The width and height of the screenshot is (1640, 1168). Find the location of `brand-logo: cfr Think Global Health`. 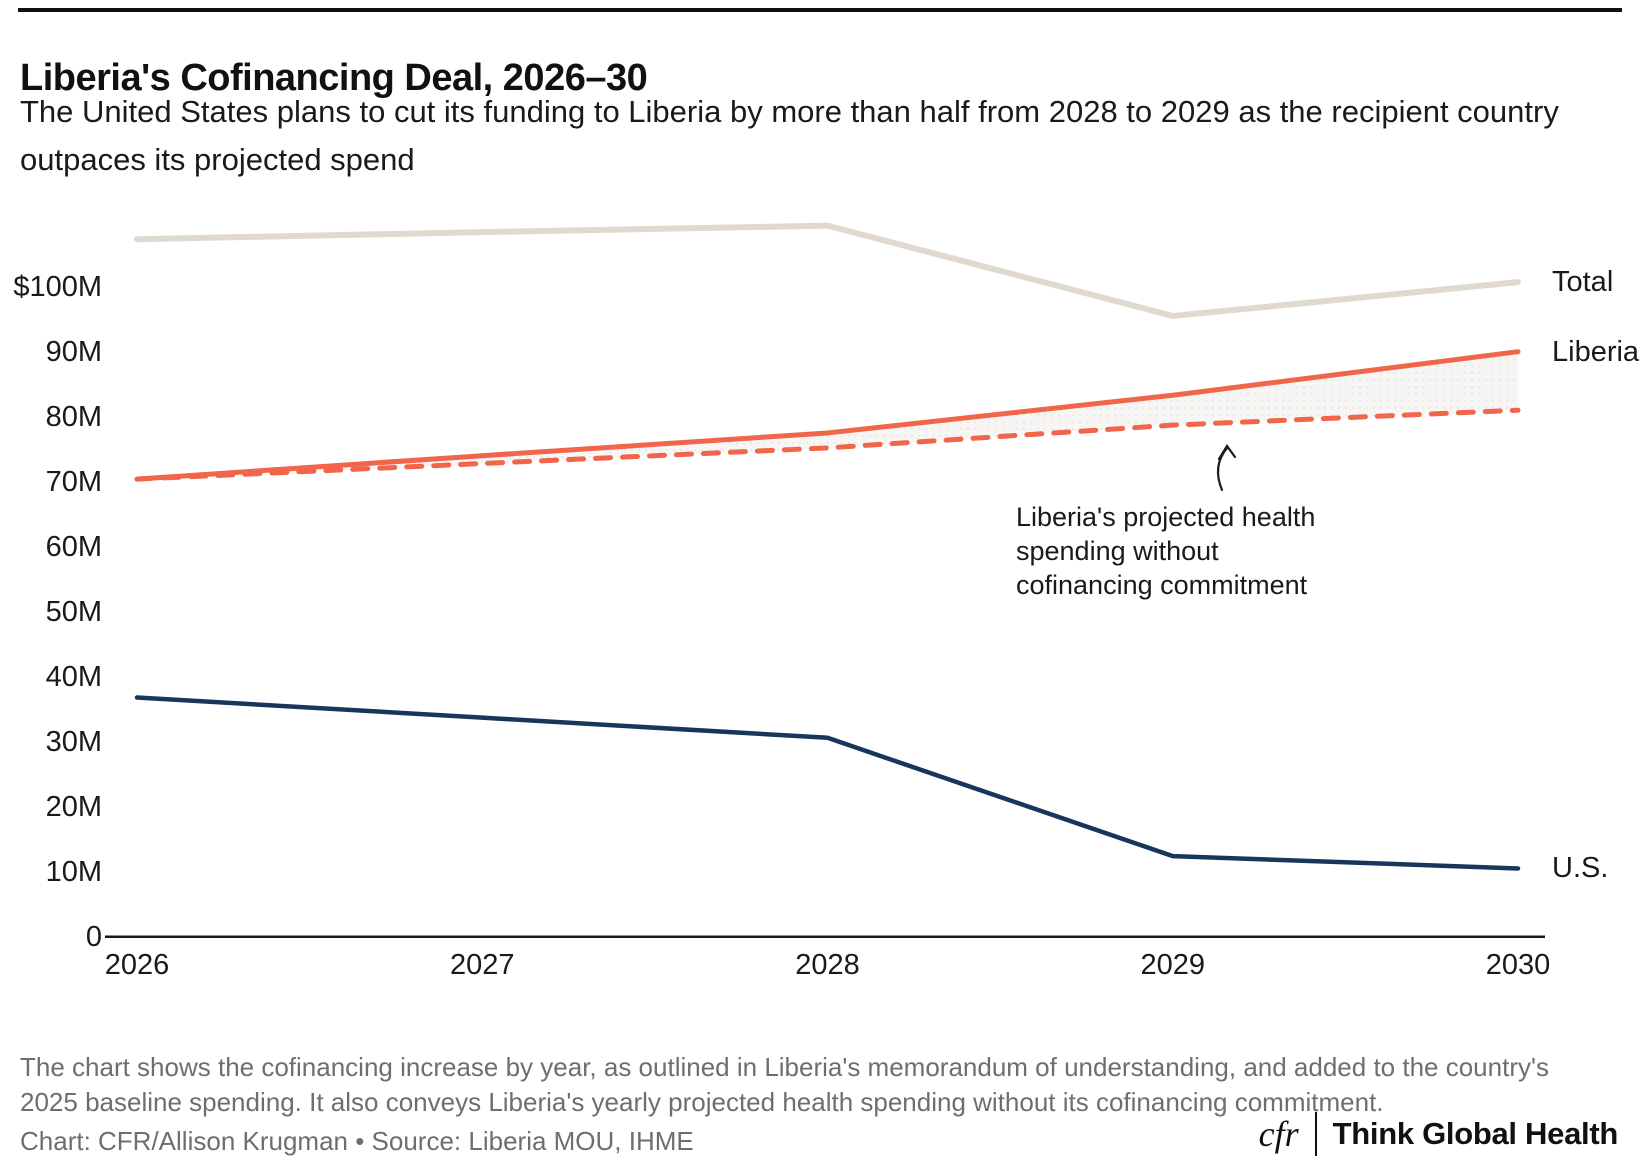

brand-logo: cfr Think Global Health is located at coordinates (1438, 1134).